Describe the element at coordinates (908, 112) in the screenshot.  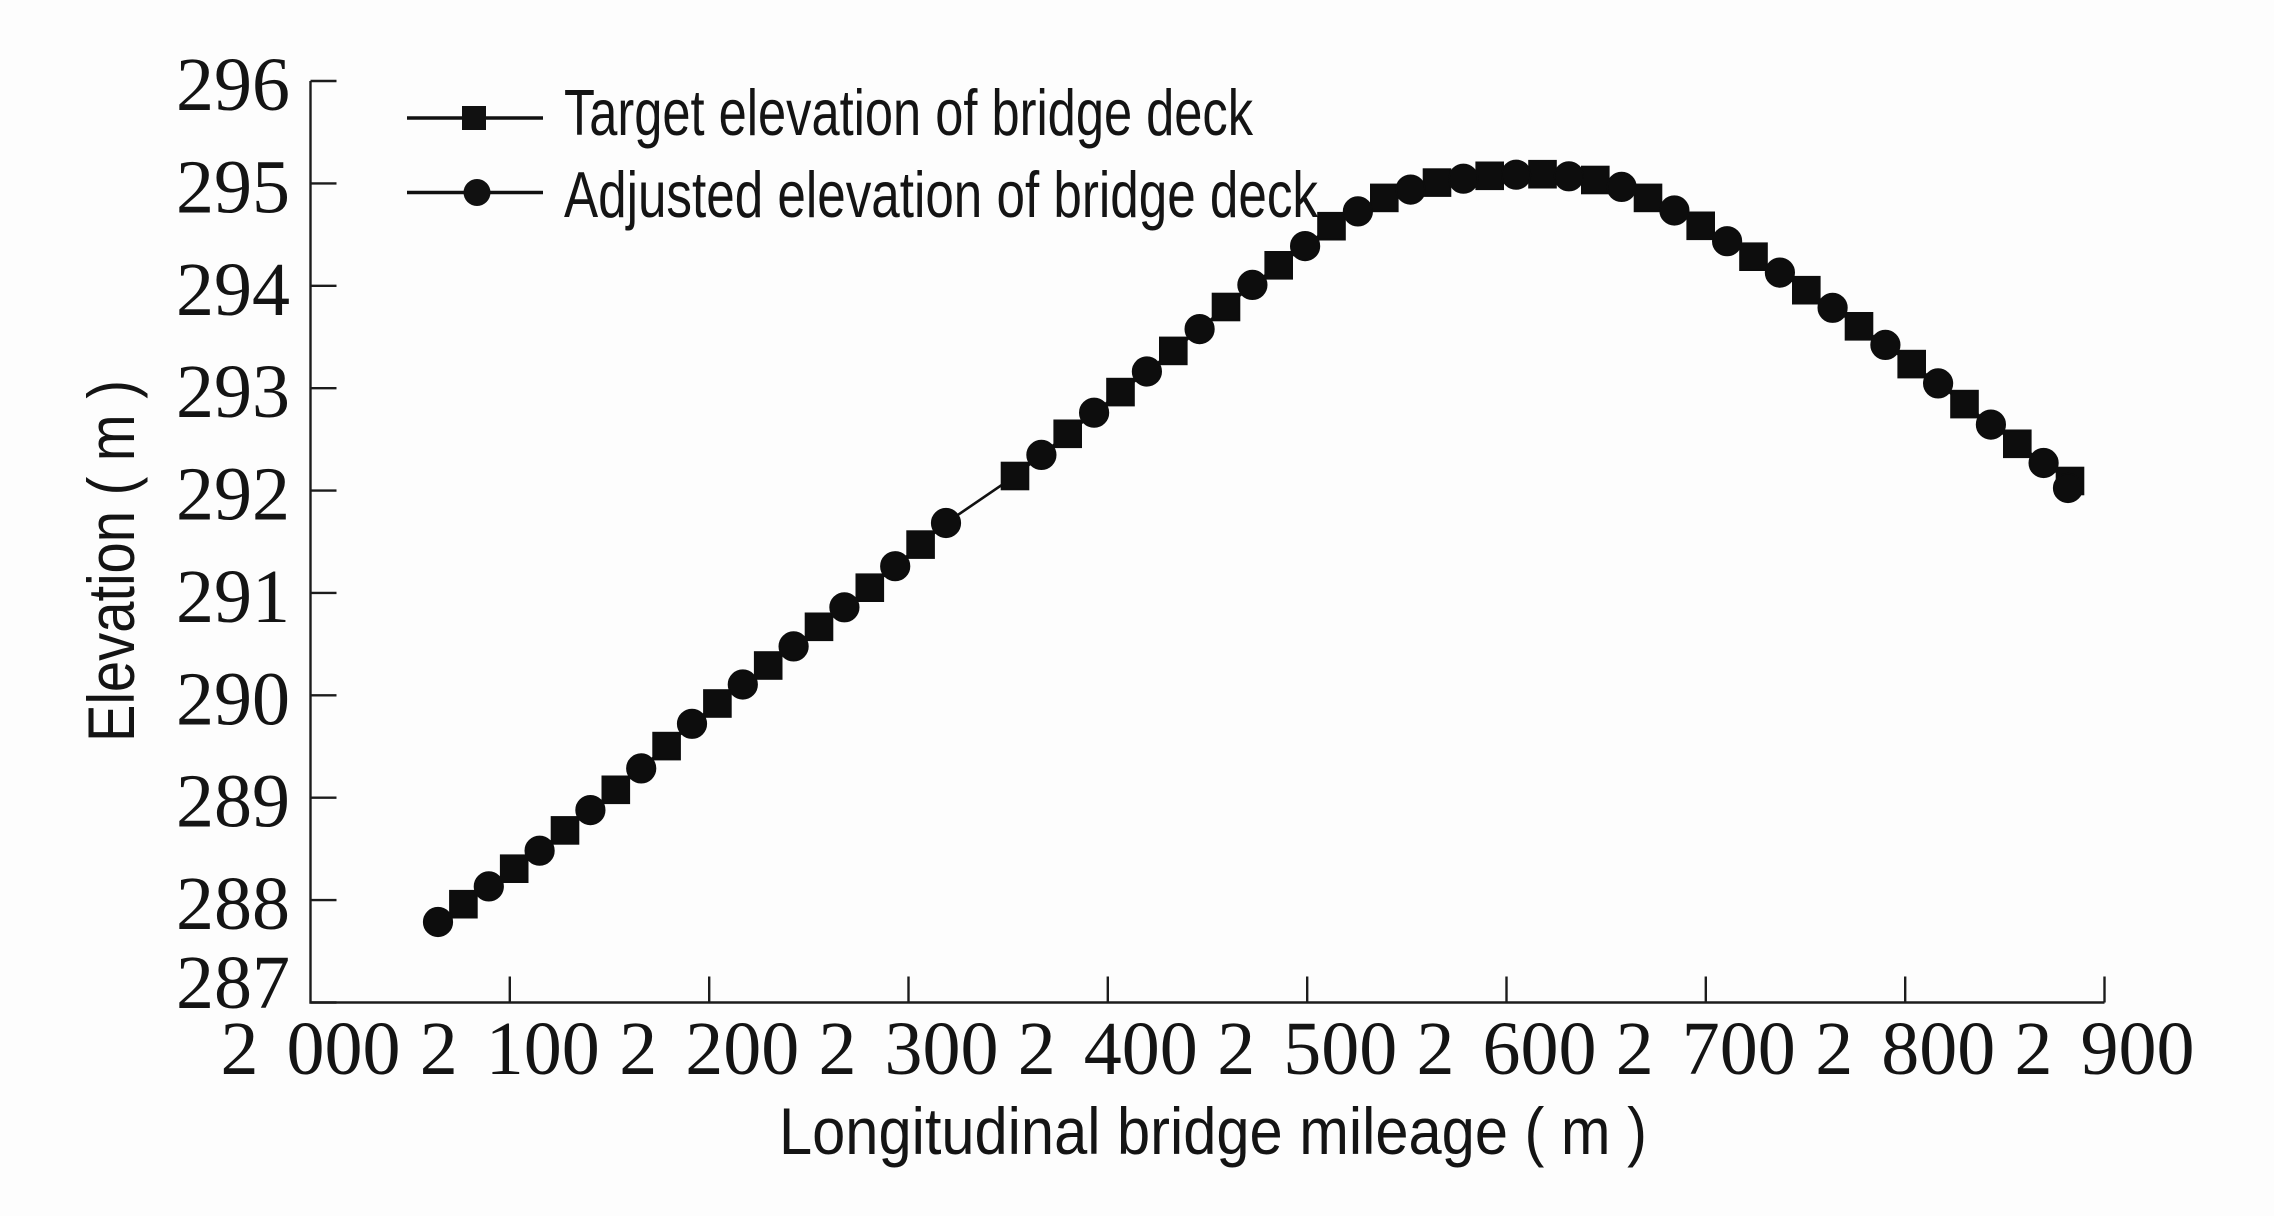
I see `svg-text:Target elevation of bridge dec: Target elevation of bridge deck` at that location.